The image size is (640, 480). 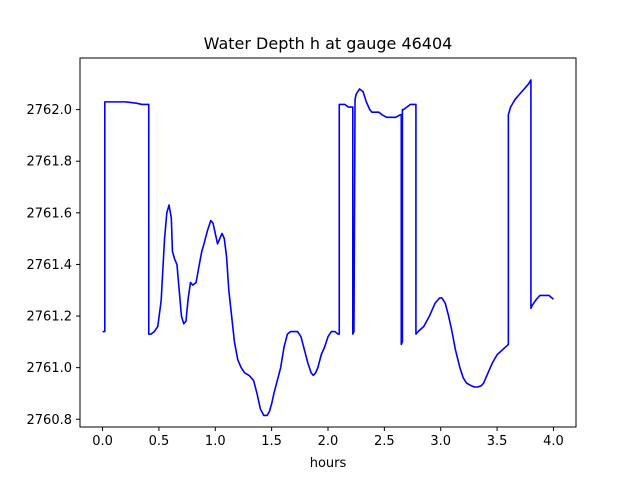 I want to click on y-tick-label: 2761.2, so click(x=50, y=317).